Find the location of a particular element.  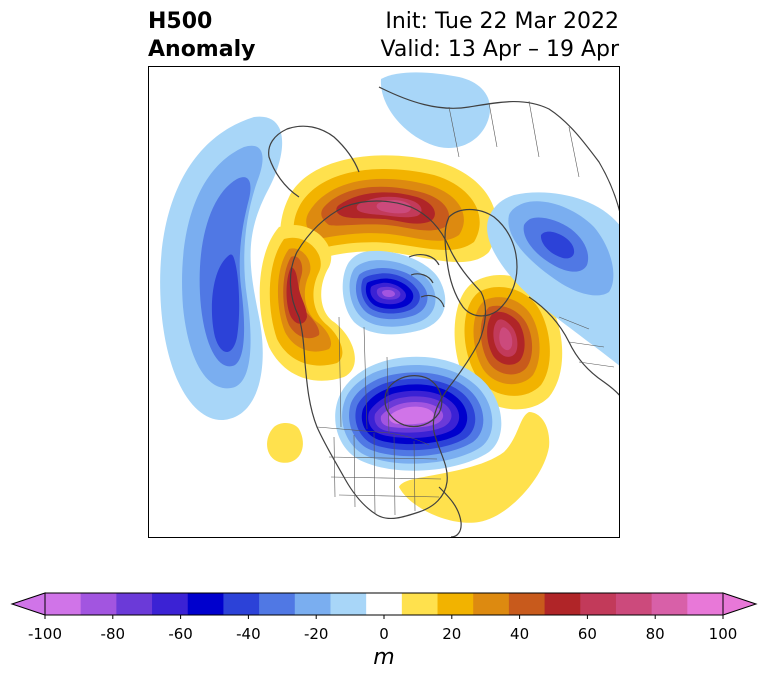

colorbar-tick-label: -40 is located at coordinates (248, 634).